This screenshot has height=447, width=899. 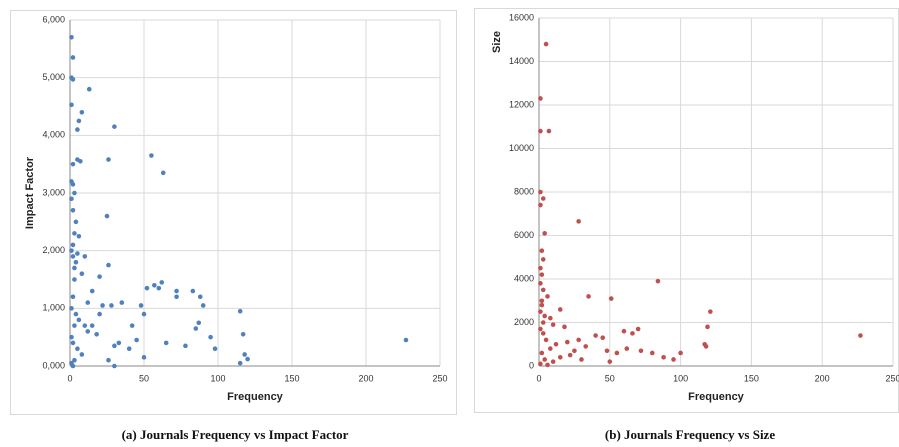 What do you see at coordinates (524, 278) in the screenshot?
I see `y-tick-label: 4000` at bounding box center [524, 278].